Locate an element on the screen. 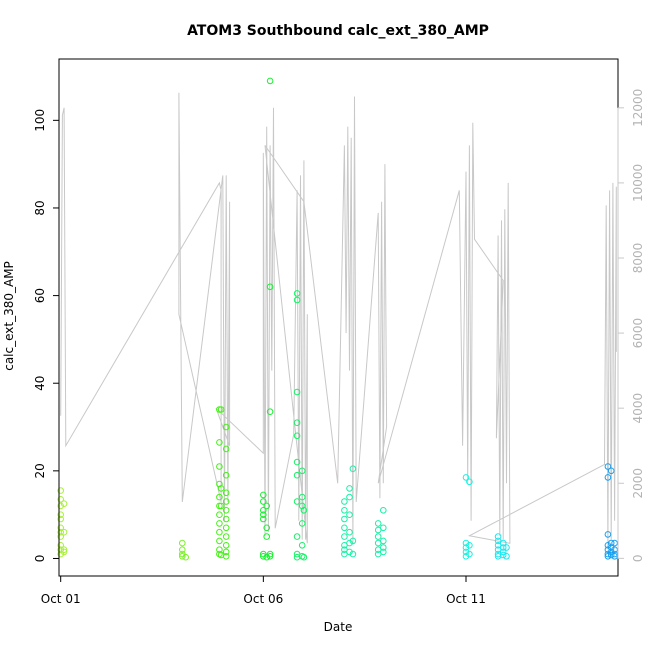 This screenshot has width=650, height=650. y-tick-label: 100 is located at coordinates (40, 120).